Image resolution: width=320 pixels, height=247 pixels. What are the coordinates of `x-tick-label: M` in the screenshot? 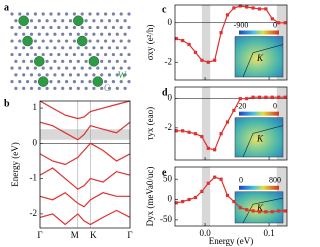 It's located at (75, 235).